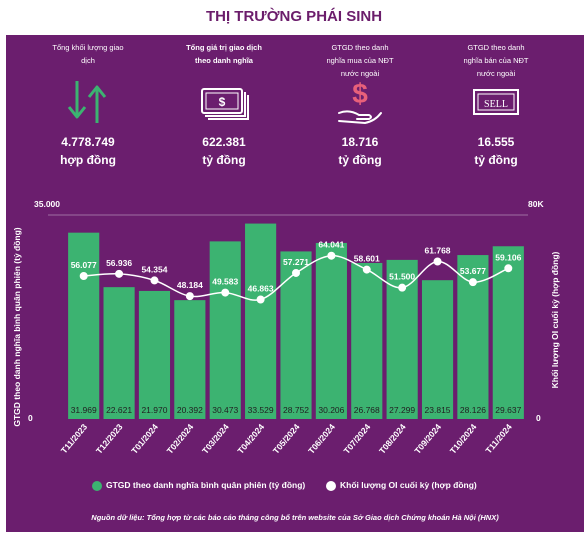  Describe the element at coordinates (427, 439) in the screenshot. I see `x-axis-tick-label: T09/2024` at that location.